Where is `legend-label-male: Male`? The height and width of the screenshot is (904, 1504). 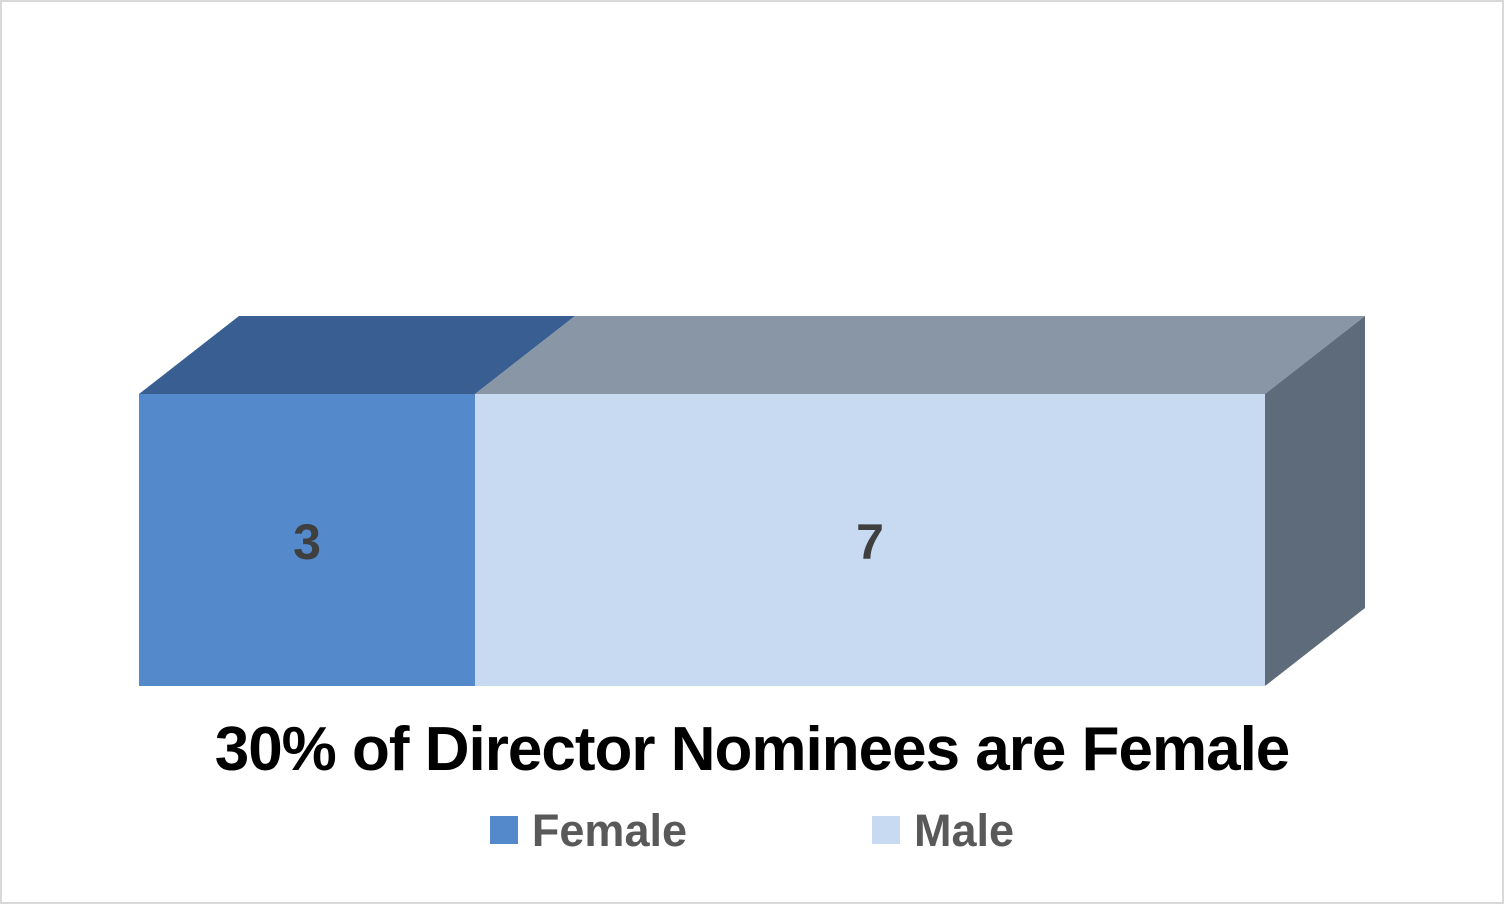 legend-label-male: Male is located at coordinates (964, 830).